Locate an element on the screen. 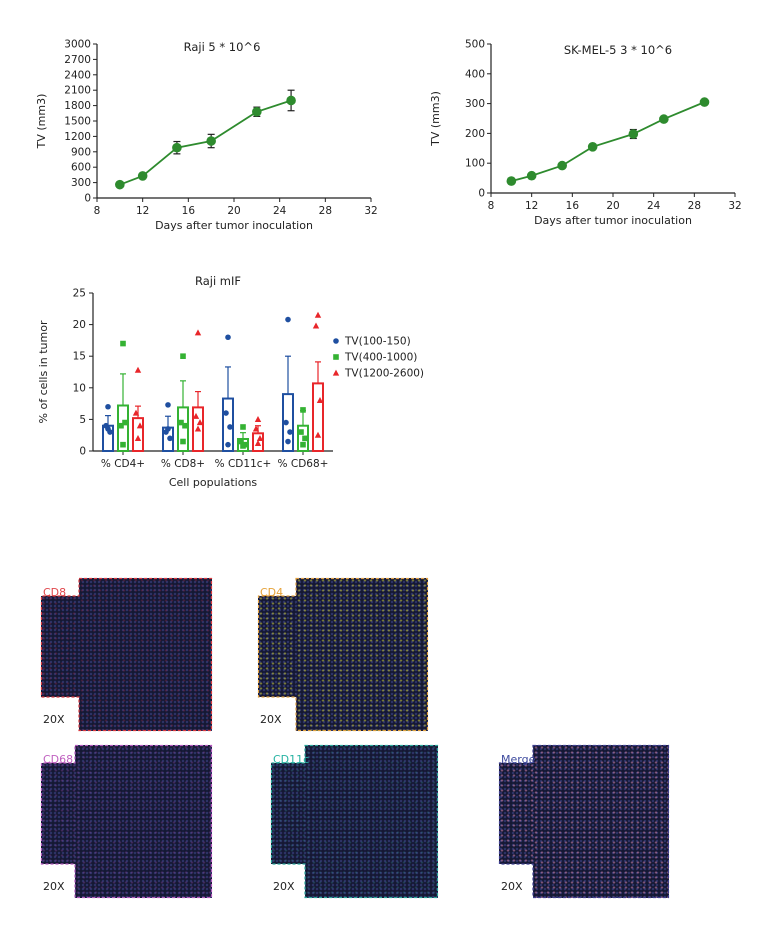 The height and width of the screenshot is (925, 783). c2-y-tick-label: 25 is located at coordinates (79, 294).